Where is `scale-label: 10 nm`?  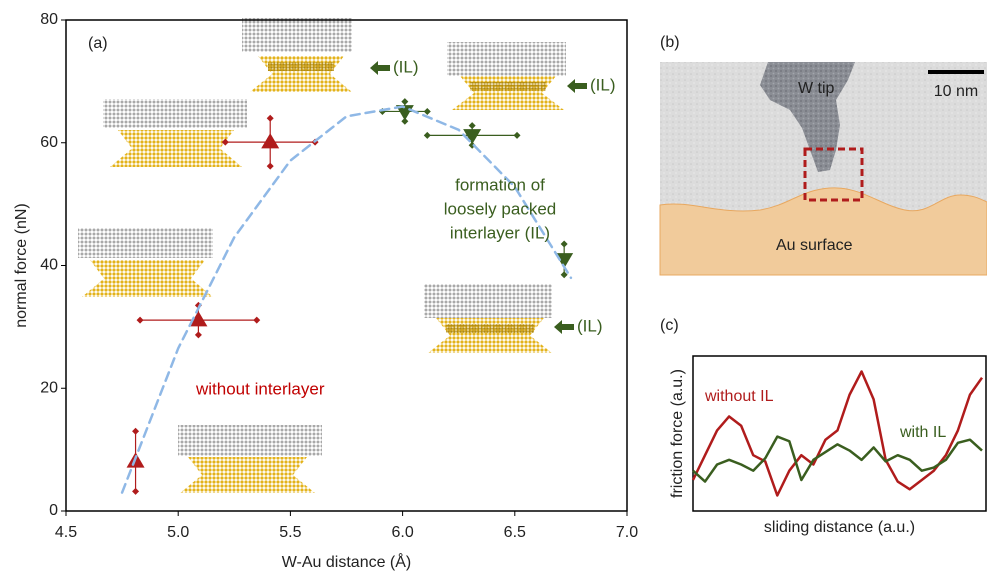 scale-label: 10 nm is located at coordinates (956, 91).